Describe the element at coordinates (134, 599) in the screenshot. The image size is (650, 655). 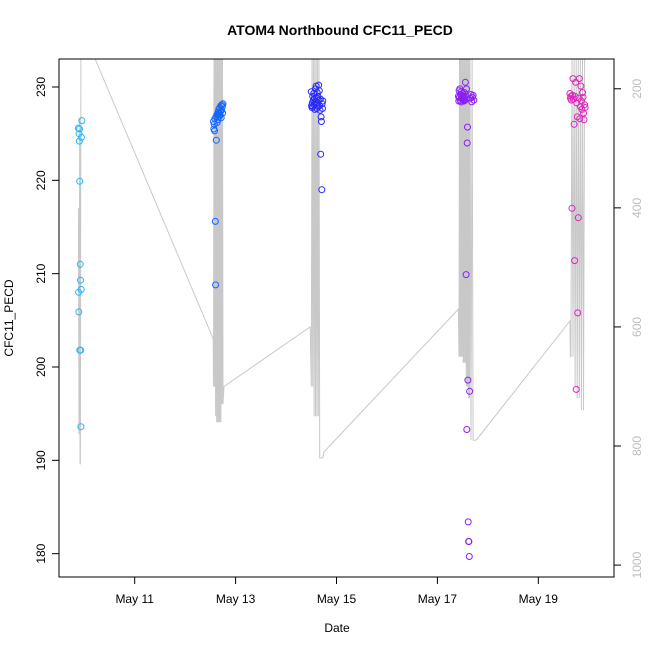
I see `x-tick-label: May 11` at that location.